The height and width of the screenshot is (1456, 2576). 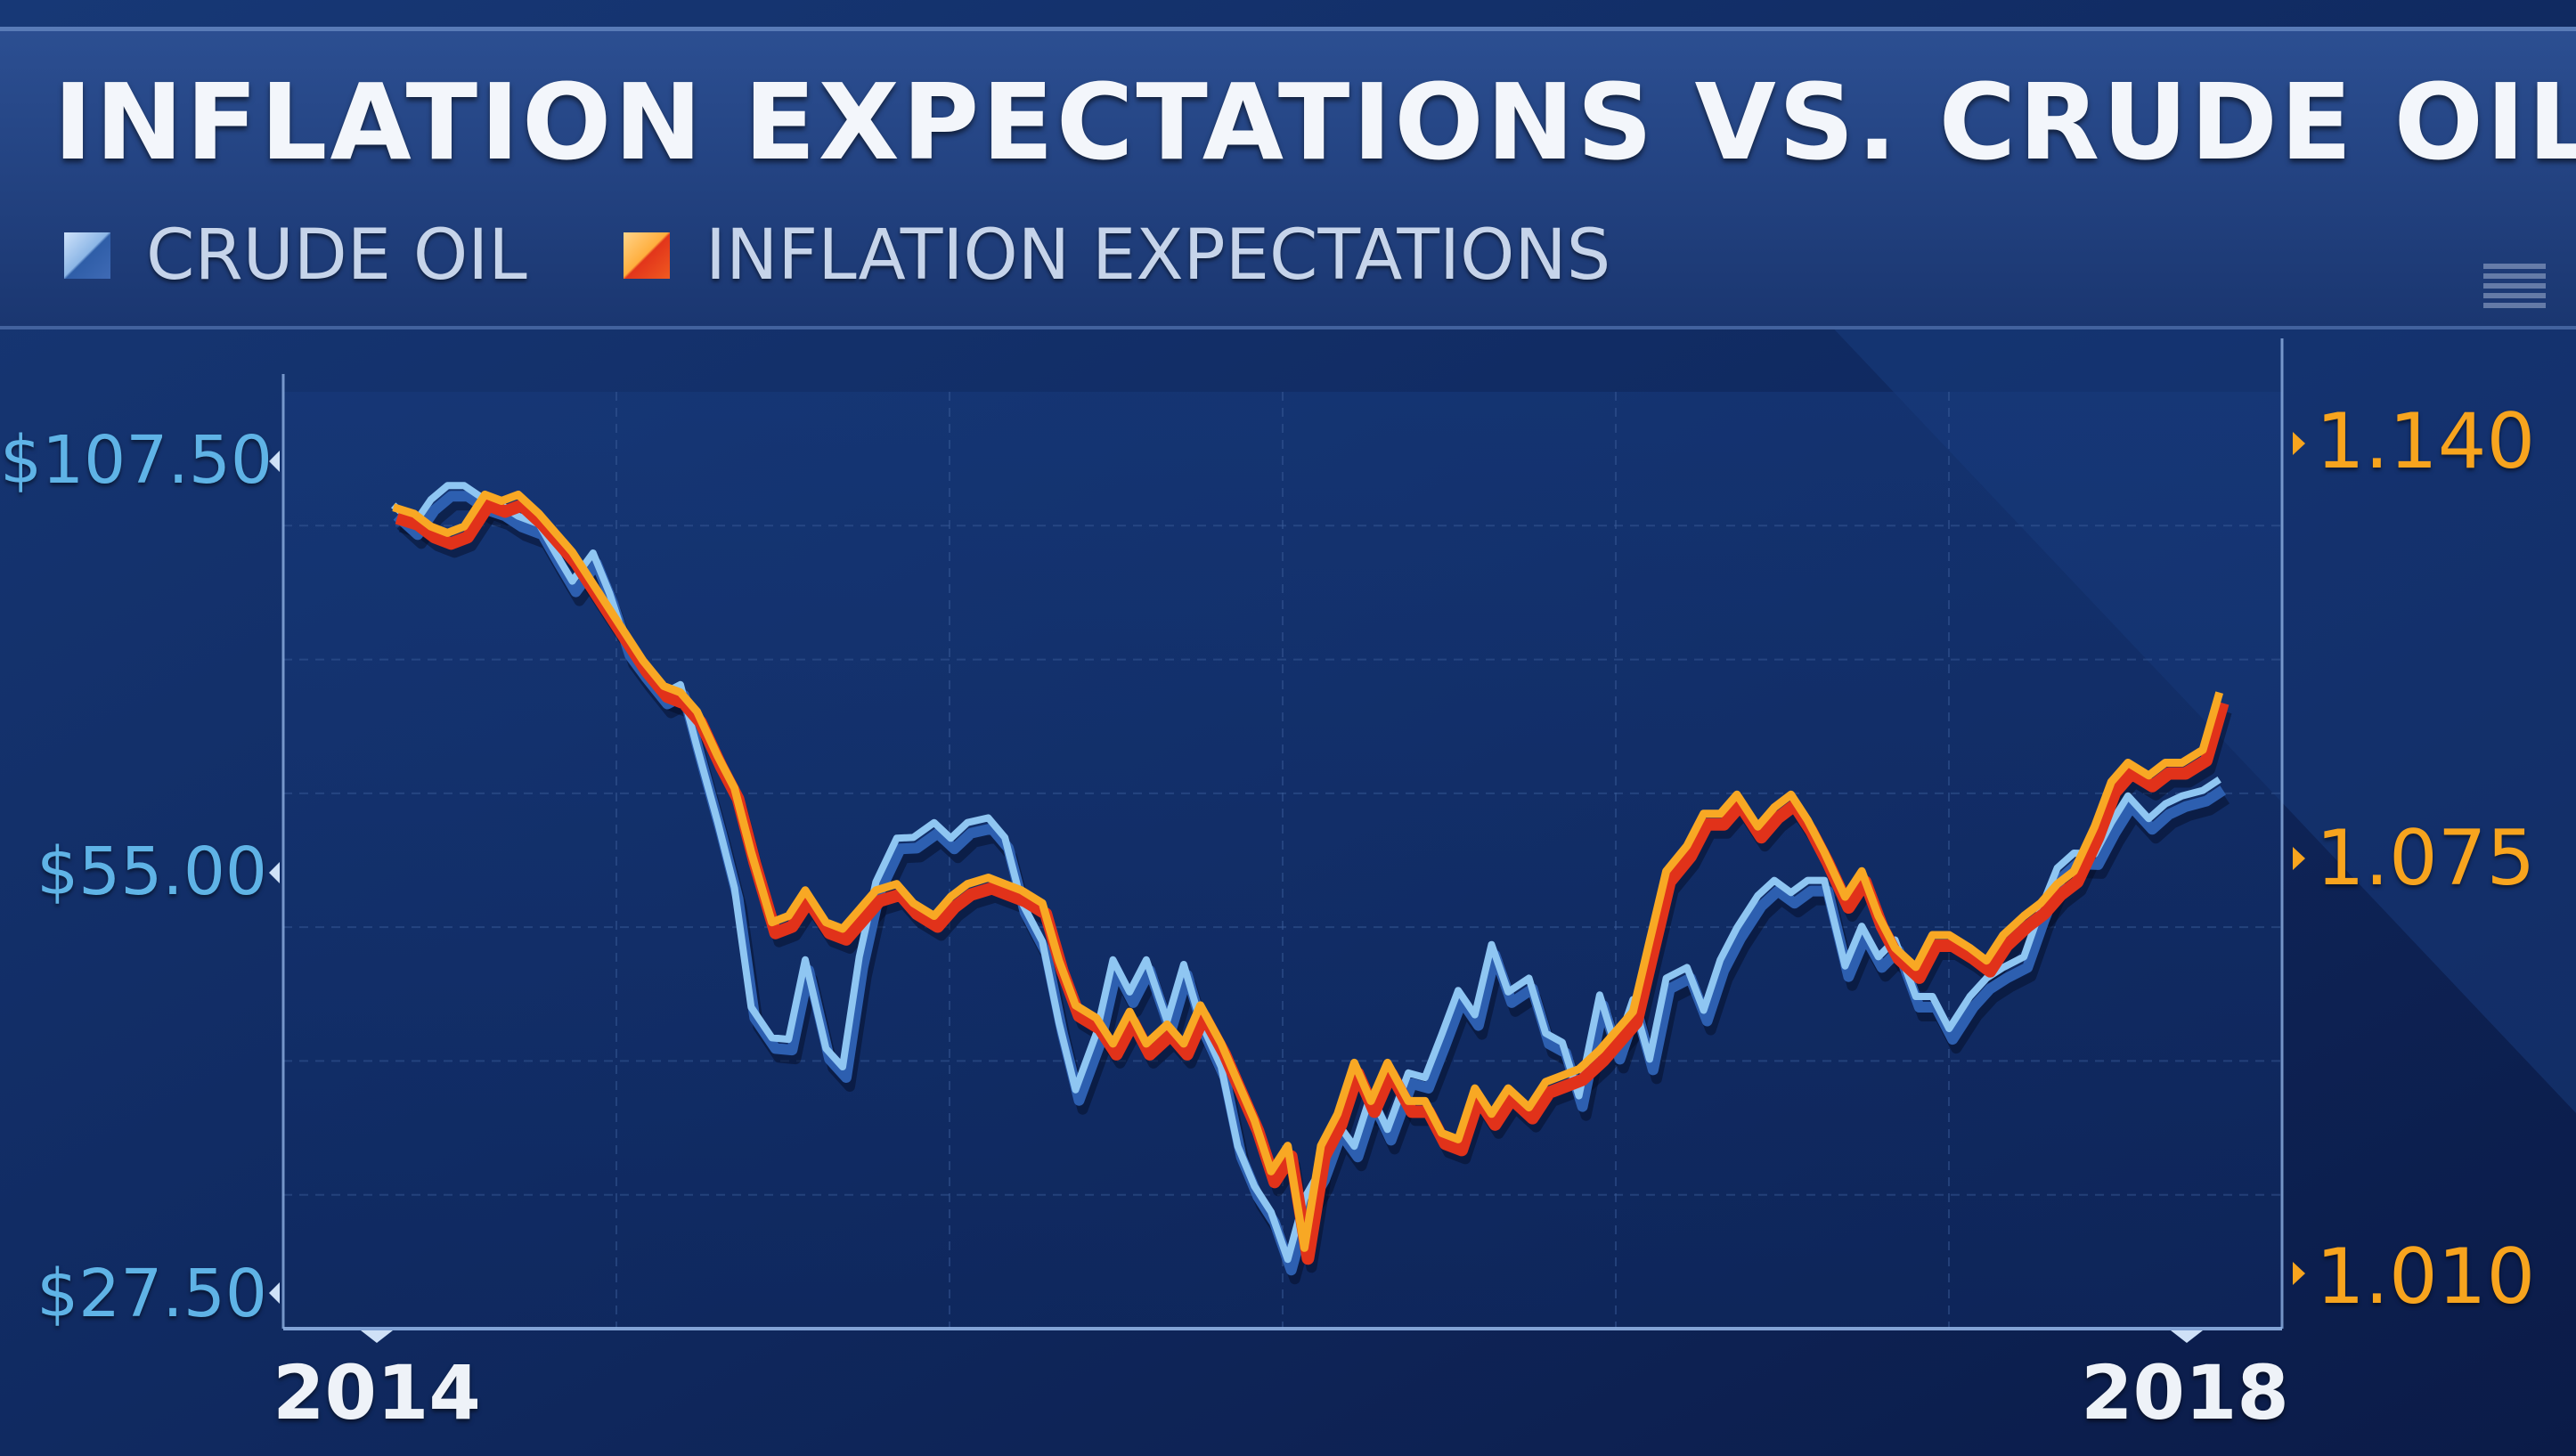 What do you see at coordinates (2185, 1392) in the screenshot?
I see `x-tick-label: 2018` at bounding box center [2185, 1392].